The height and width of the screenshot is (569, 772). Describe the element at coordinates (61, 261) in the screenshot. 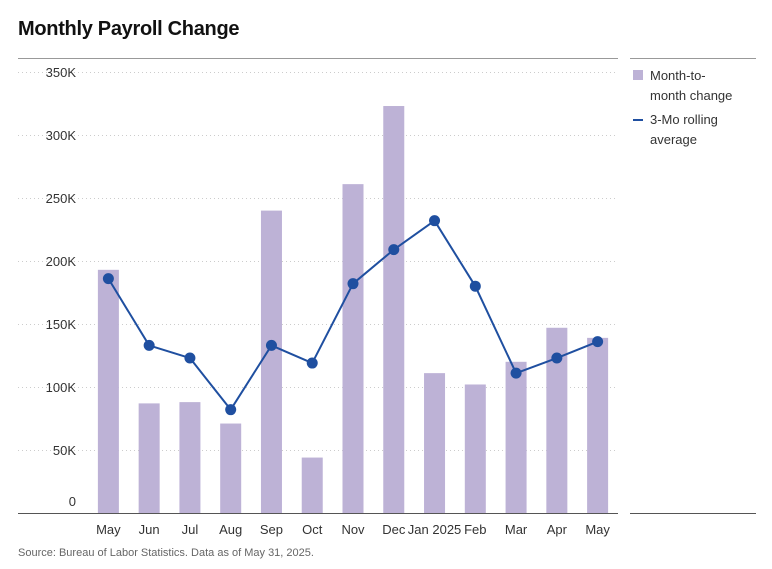

I see `y-tick-label: 200K` at that location.